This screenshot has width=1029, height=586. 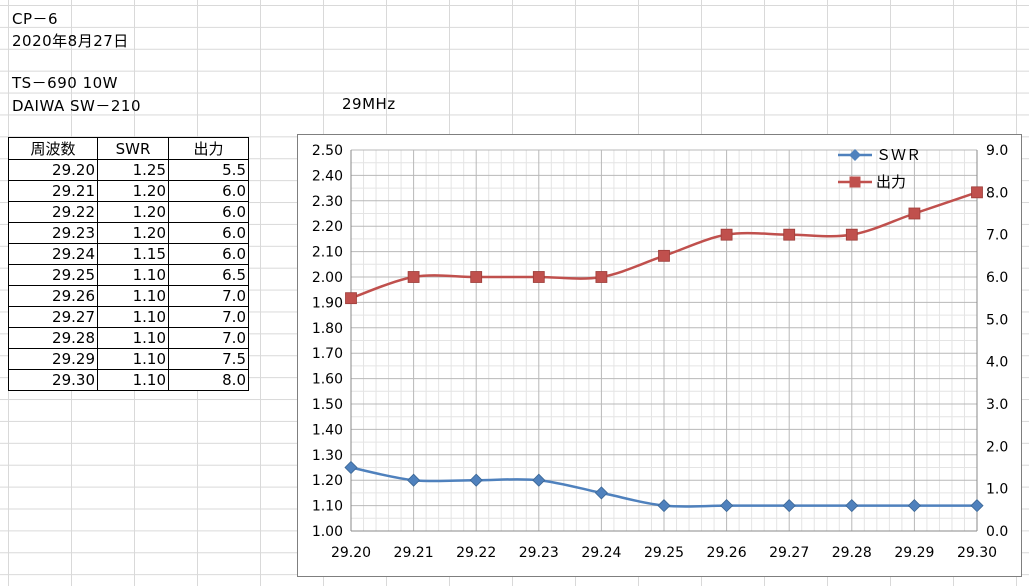 I want to click on table-row: 29.25 1.10 6.5, so click(x=128, y=275).